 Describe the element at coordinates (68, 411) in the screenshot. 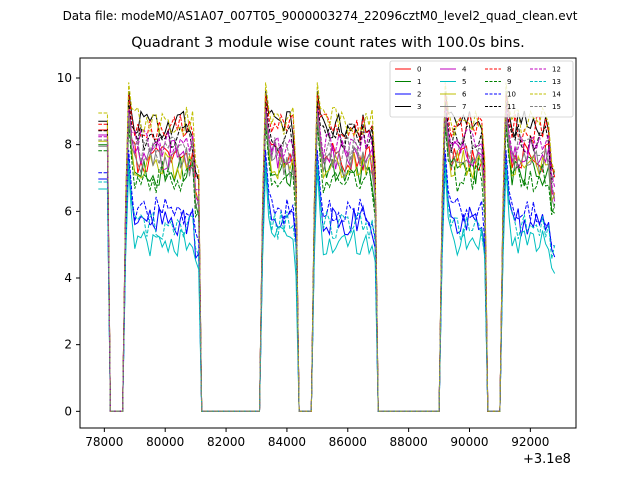

I see `y-tick-label: 0` at that location.